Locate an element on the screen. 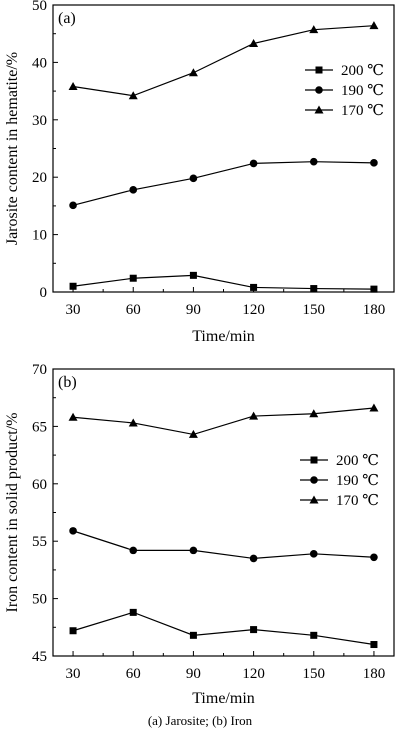  chart-b-x-tick-label: 150 is located at coordinates (314, 674).